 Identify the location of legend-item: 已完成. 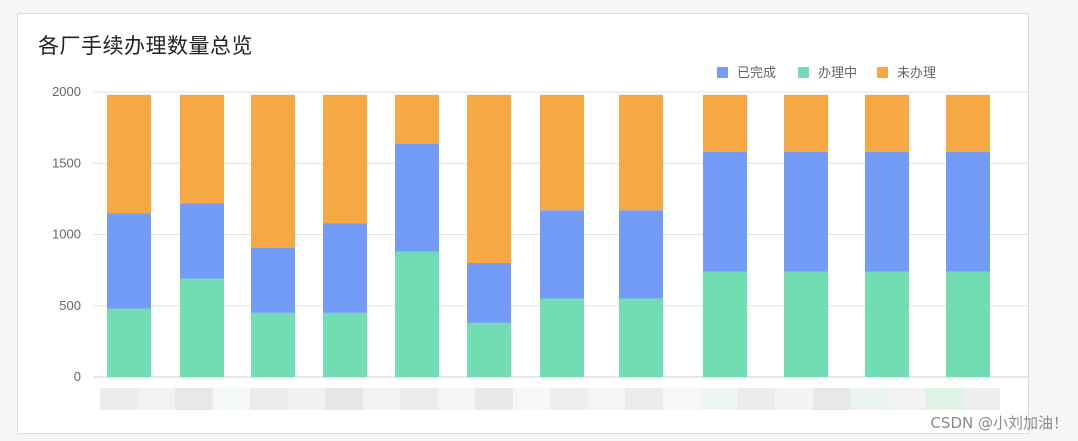
(746, 73).